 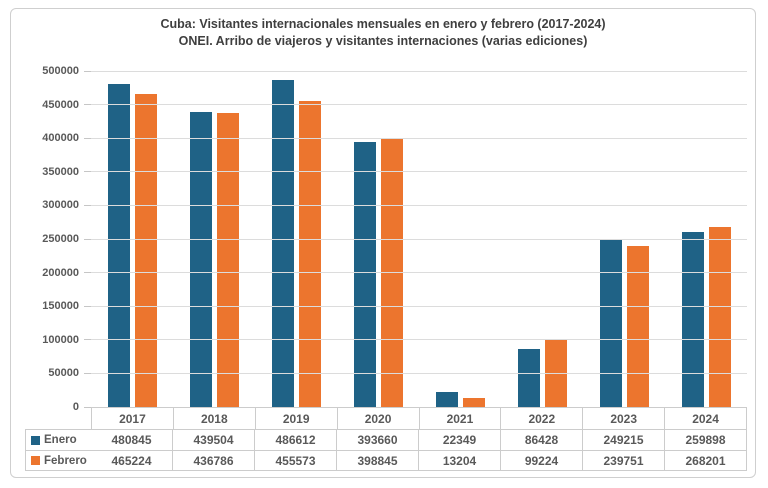 What do you see at coordinates (60, 339) in the screenshot?
I see `y-axis-label: 100000` at bounding box center [60, 339].